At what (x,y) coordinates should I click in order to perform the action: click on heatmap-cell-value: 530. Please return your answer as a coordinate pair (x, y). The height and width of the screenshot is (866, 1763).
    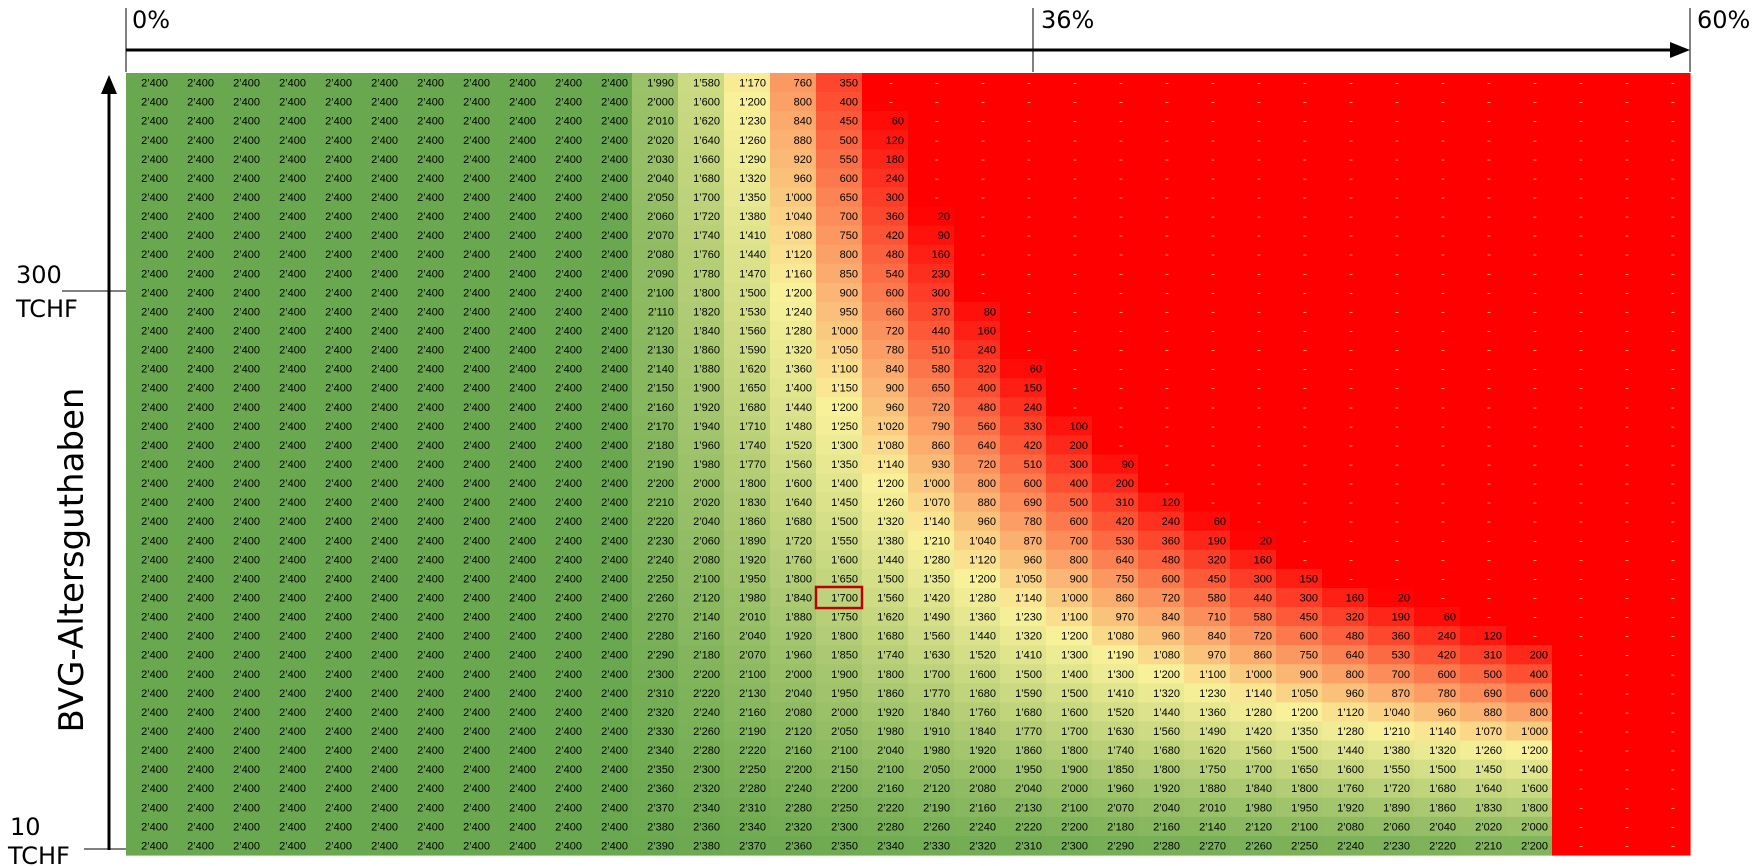
    Looking at the image, I should click on (1125, 541).